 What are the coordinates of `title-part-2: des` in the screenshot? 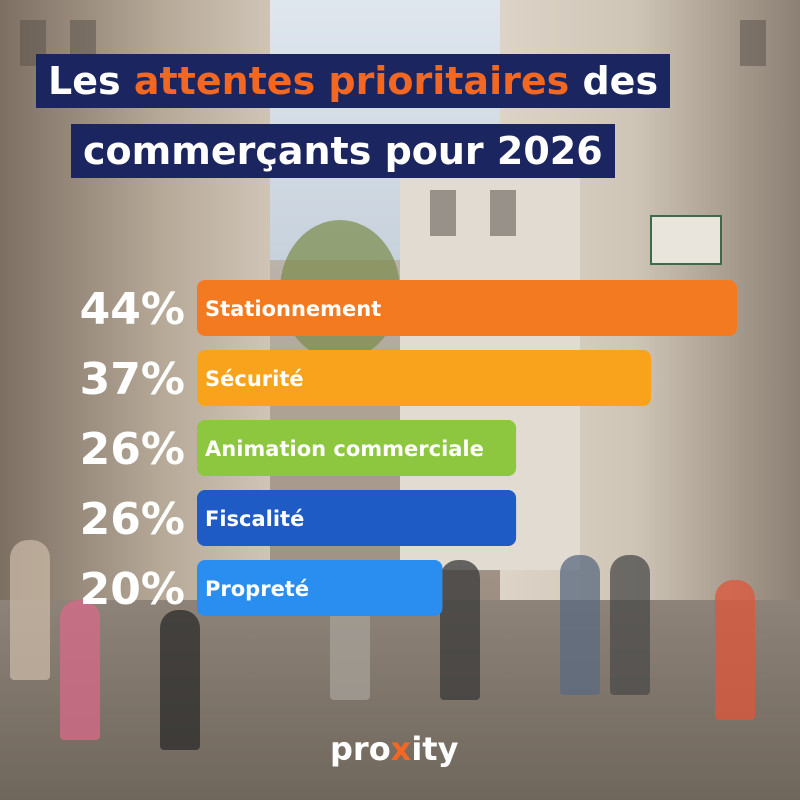 It's located at (614, 81).